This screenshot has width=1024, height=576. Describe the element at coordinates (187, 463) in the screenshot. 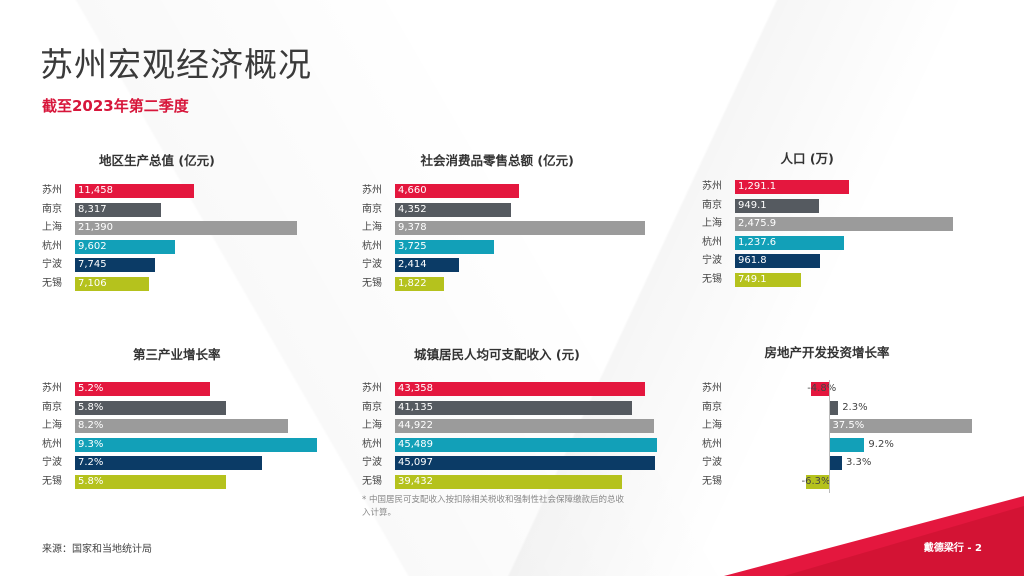

I see `bar-row-ningbo: 宁波 7.2%` at that location.